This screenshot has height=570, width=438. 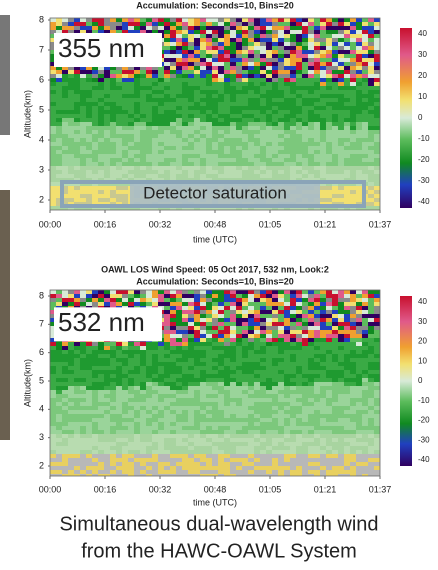 I want to click on colorbar-tick-label: 30, so click(x=422, y=54).